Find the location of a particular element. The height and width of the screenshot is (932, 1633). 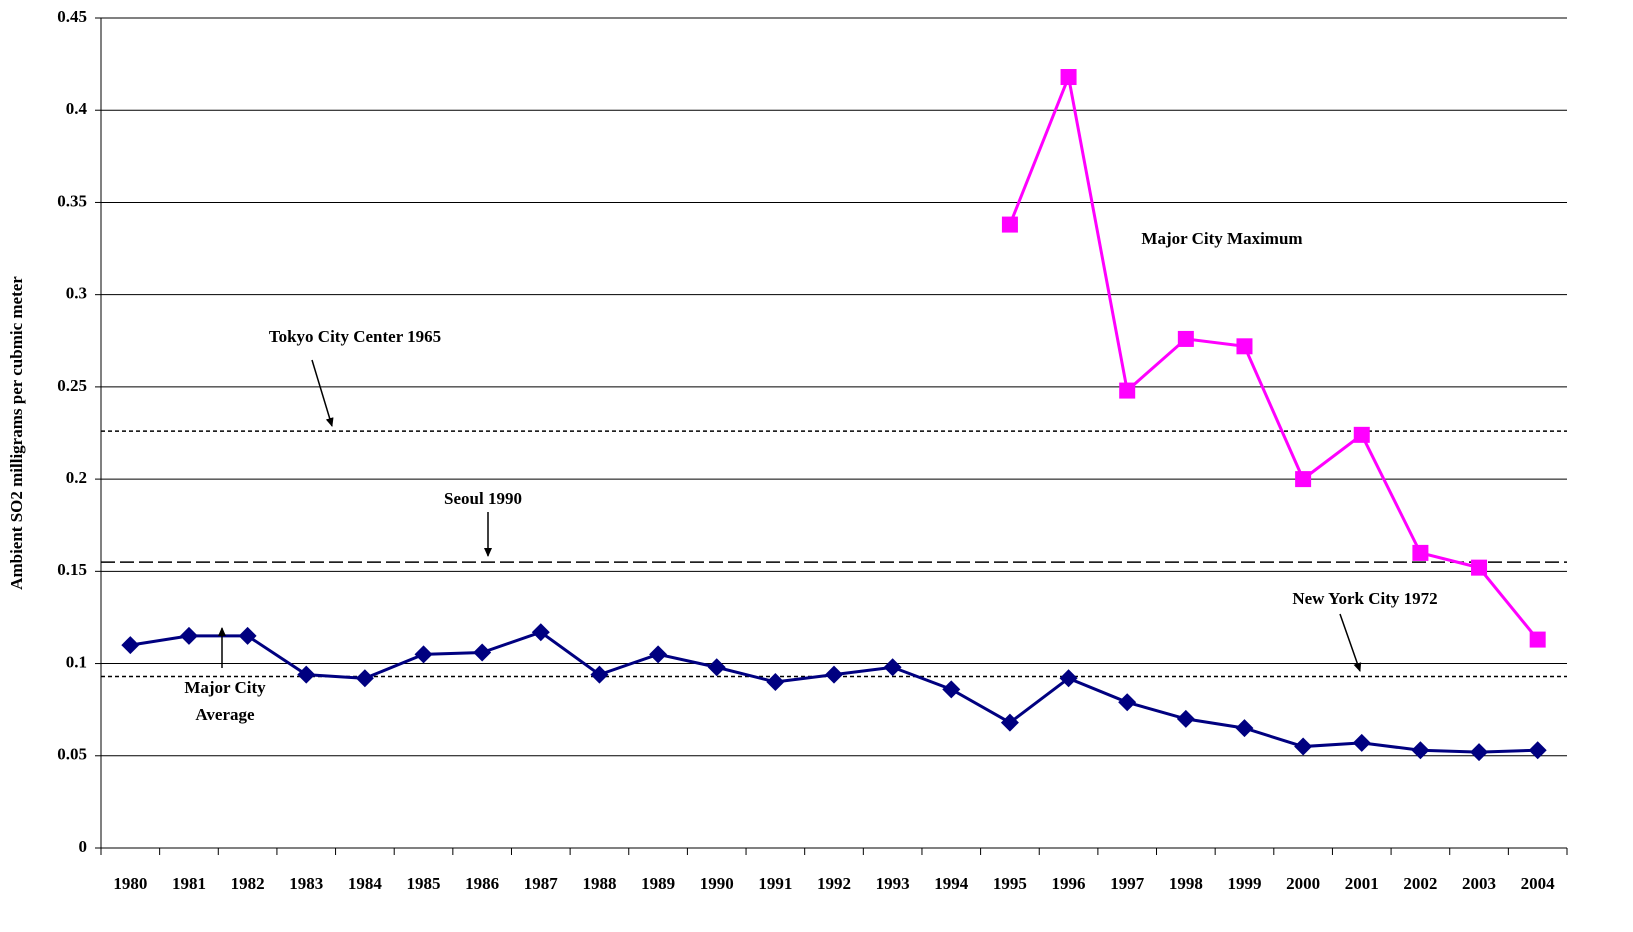

x-tick-label: 1981 is located at coordinates (189, 883).